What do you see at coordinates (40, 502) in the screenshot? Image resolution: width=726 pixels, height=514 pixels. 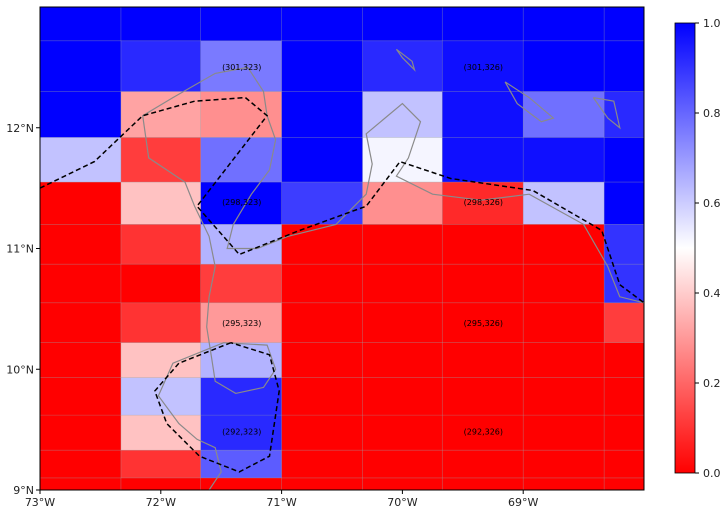 I see `x-tick-label: 73°W` at bounding box center [40, 502].